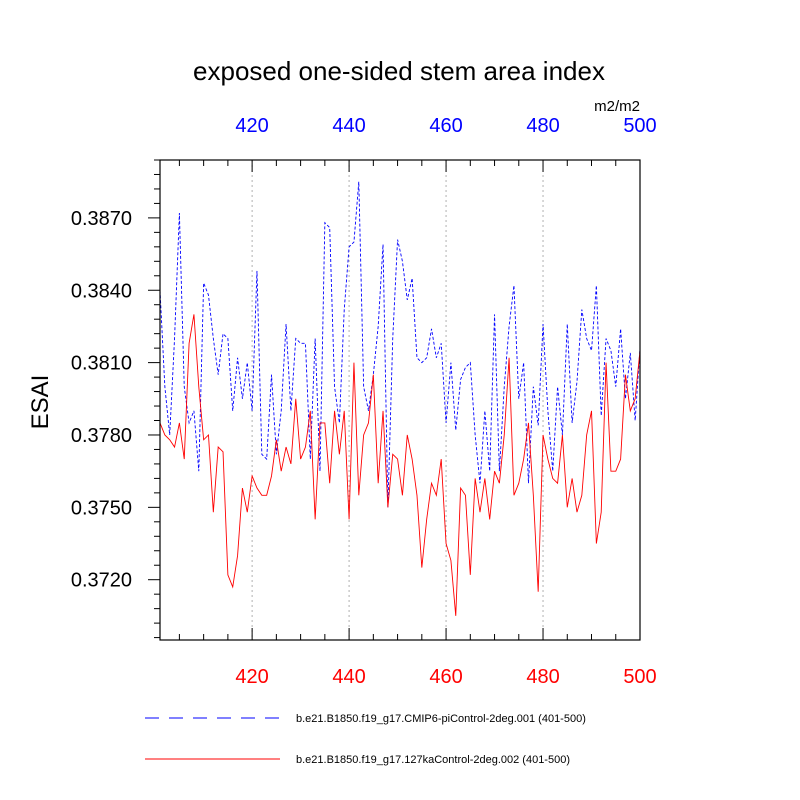 The height and width of the screenshot is (800, 800). Describe the element at coordinates (445, 677) in the screenshot. I see `x-tick-label-bottom: 460` at that location.